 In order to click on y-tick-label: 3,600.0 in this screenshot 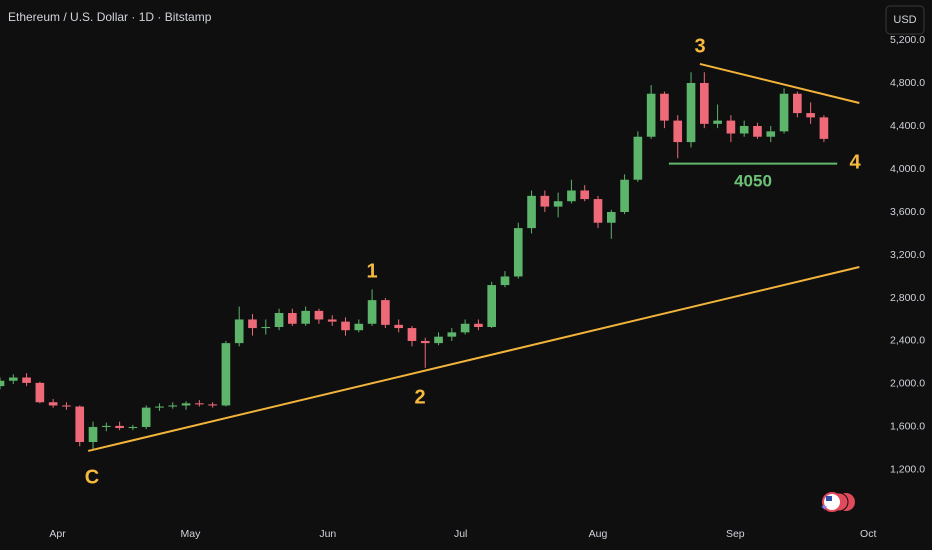, I will do `click(907, 212)`.